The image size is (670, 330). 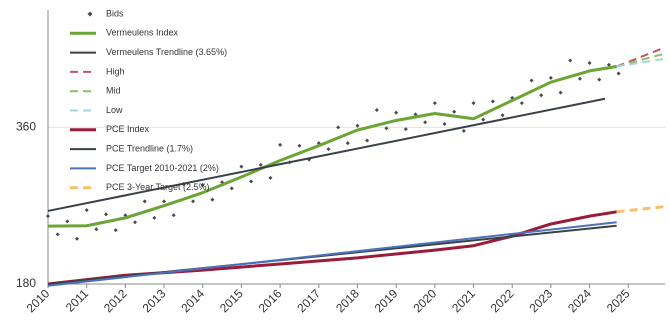 I want to click on x-tick-label: 2025, so click(x=618, y=300).